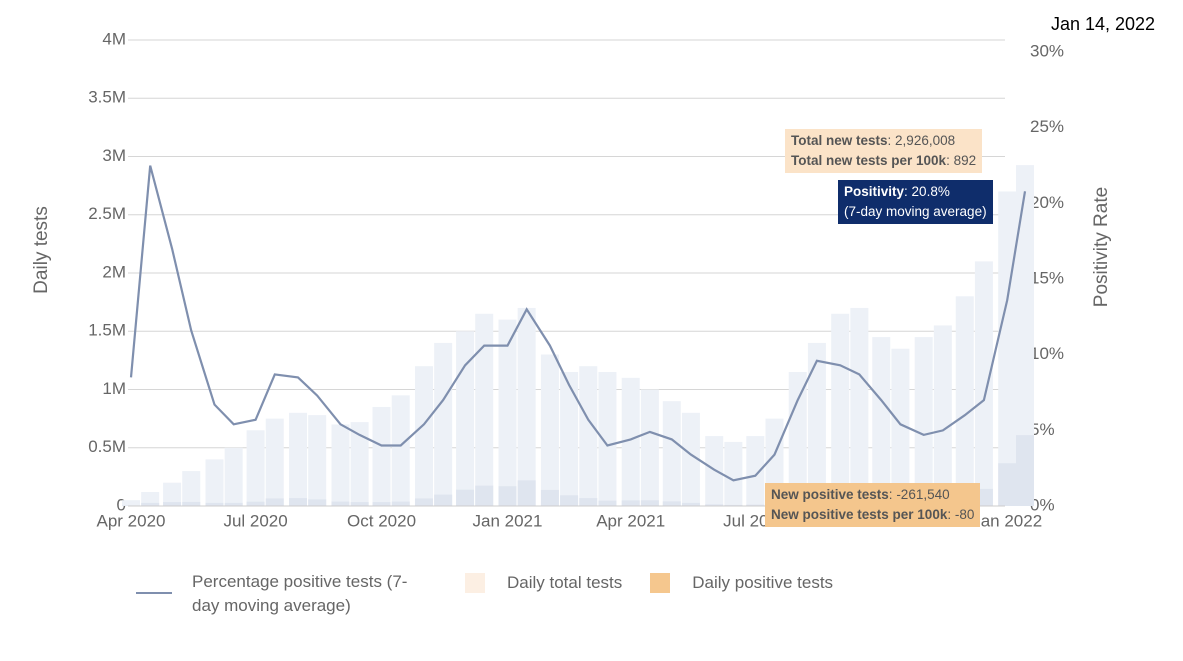 Image resolution: width=1183 pixels, height=661 pixels. Describe the element at coordinates (830, 494) in the screenshot. I see `tooltip-label: New positive tests` at that location.